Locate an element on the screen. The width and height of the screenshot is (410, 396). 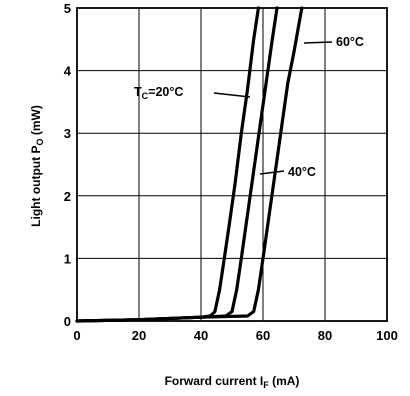
y-tick-label-1: 1 is located at coordinates (67, 258).